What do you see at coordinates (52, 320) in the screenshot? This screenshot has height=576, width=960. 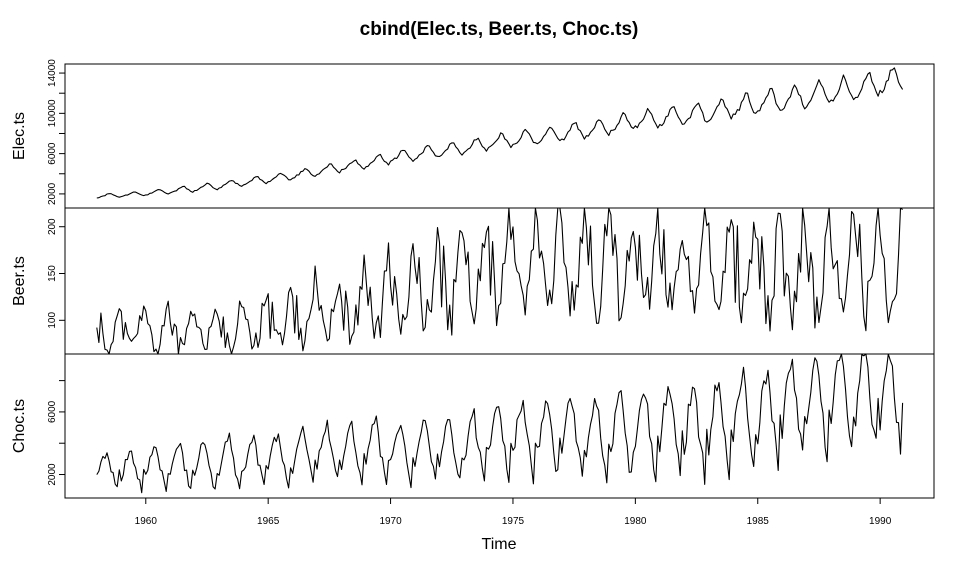 I see `y-tick-label: 100` at bounding box center [52, 320].